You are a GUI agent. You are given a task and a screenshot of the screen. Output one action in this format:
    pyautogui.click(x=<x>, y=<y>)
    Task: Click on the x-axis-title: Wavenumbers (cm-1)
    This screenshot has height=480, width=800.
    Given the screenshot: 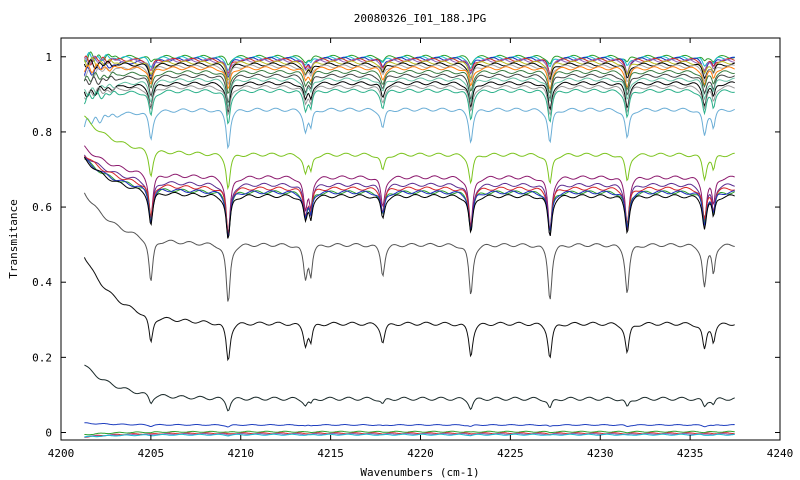 What is the action you would take?
    pyautogui.click(x=419, y=472)
    